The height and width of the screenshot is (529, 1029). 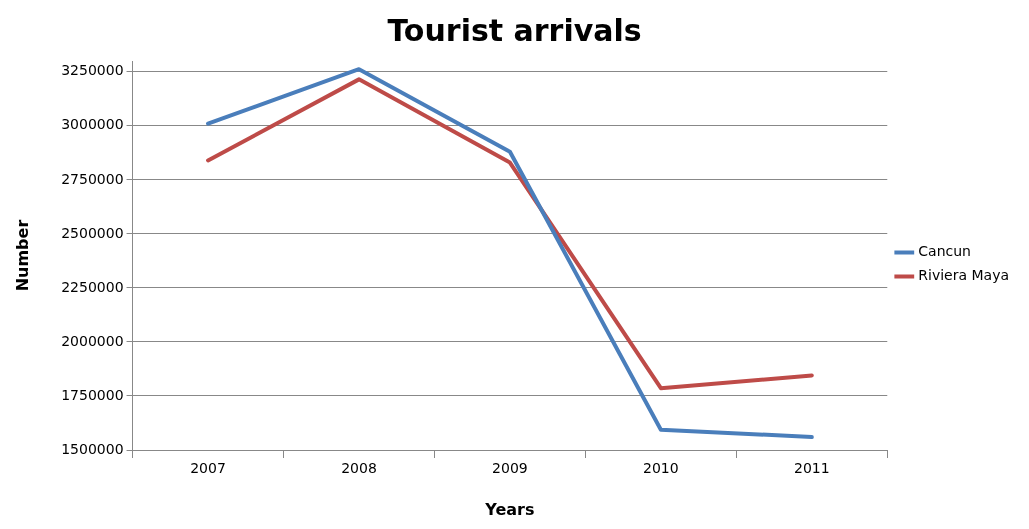 I want to click on x-tick-label: 2010, so click(x=661, y=468).